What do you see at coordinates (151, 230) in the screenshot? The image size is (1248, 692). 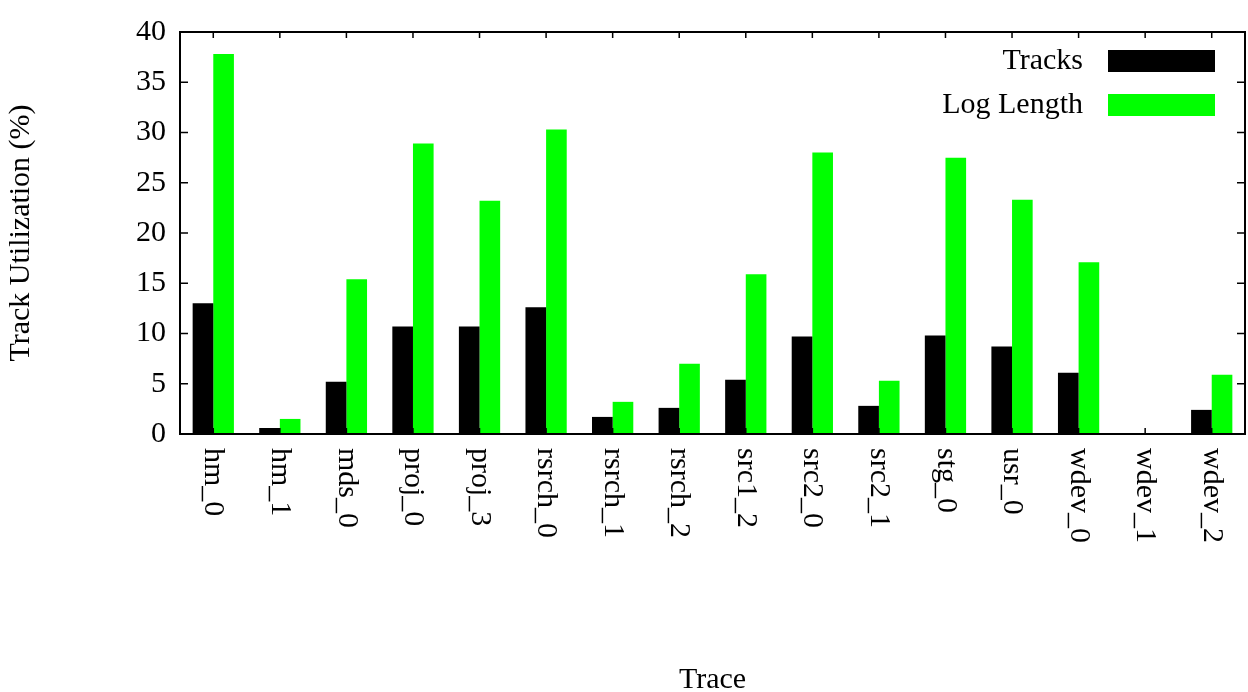 I see `y-tick-label: 20` at bounding box center [151, 230].